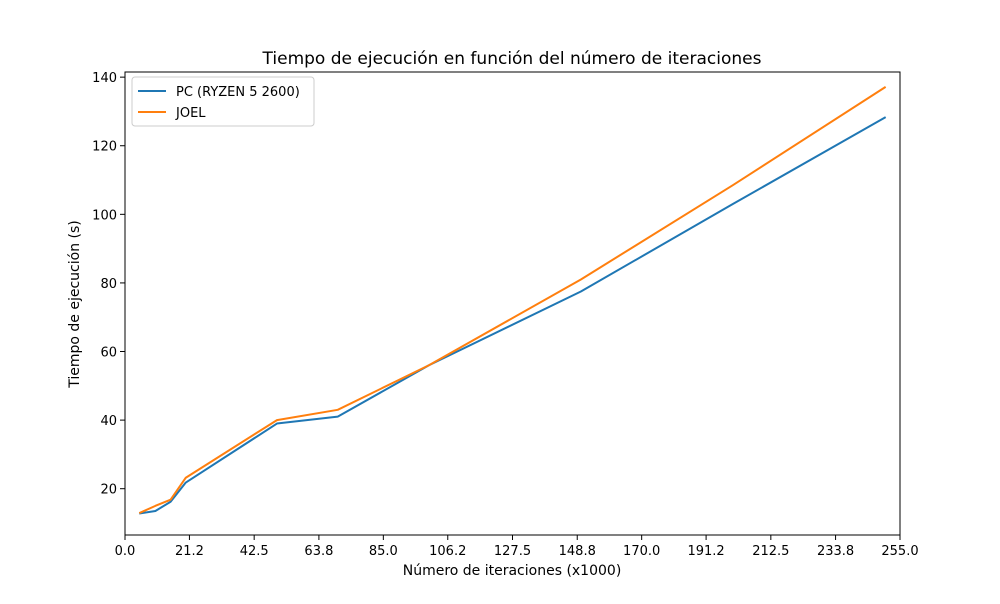  Describe the element at coordinates (238, 92) in the screenshot. I see `legend-label-0: PC (RYZEN 5 2600)` at that location.